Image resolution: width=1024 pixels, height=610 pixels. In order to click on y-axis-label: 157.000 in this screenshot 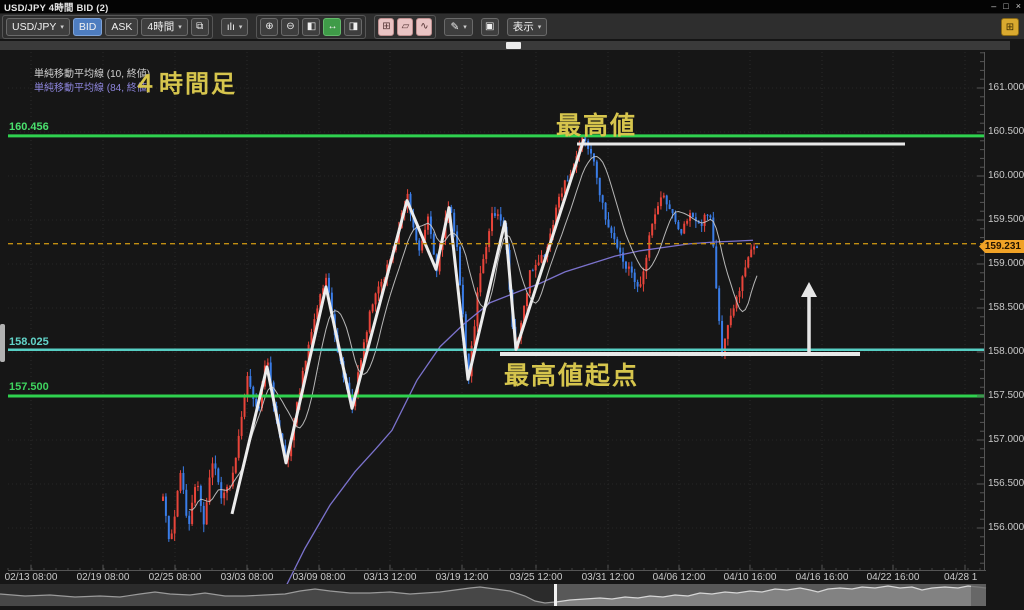, I will do `click(1006, 439)`.